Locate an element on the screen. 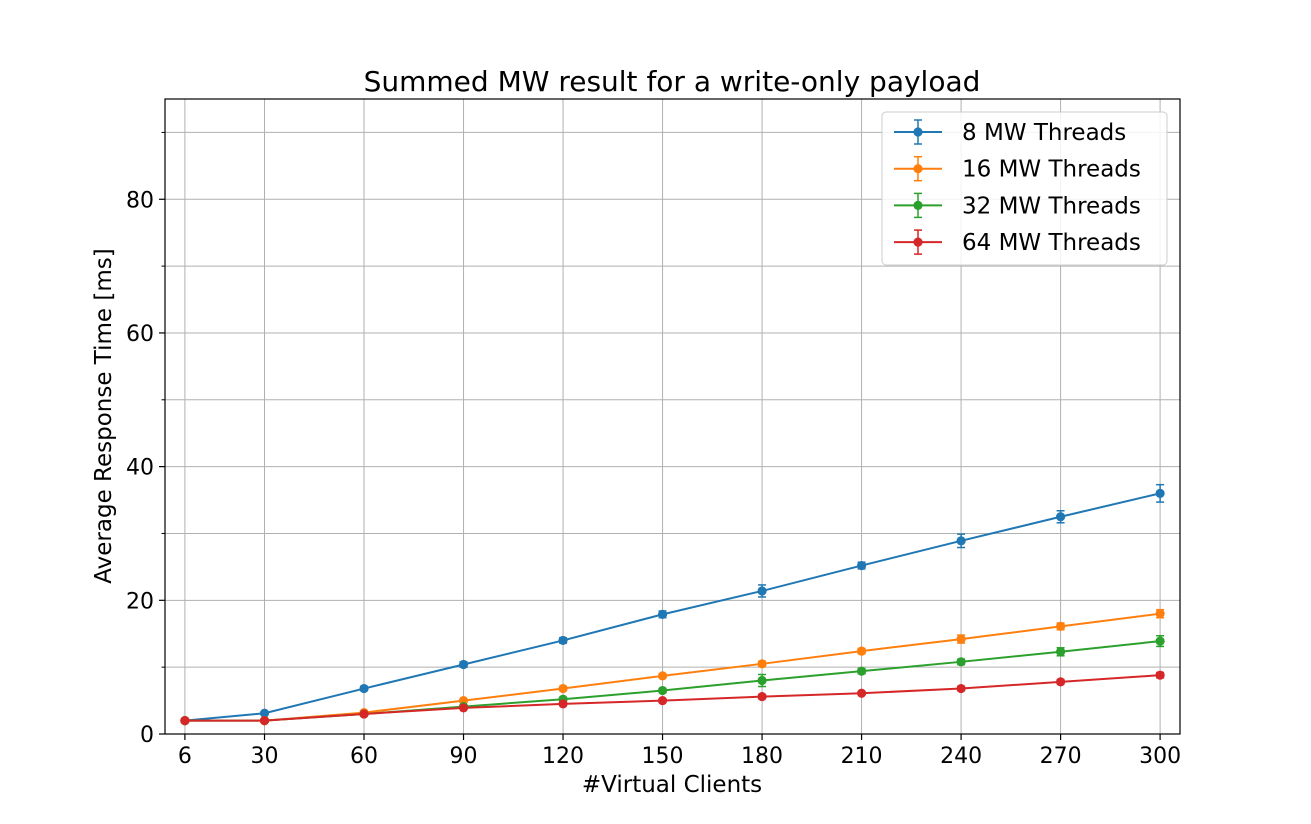 The image size is (1311, 824). legend-entry: 64 MW Threads is located at coordinates (1017, 242).